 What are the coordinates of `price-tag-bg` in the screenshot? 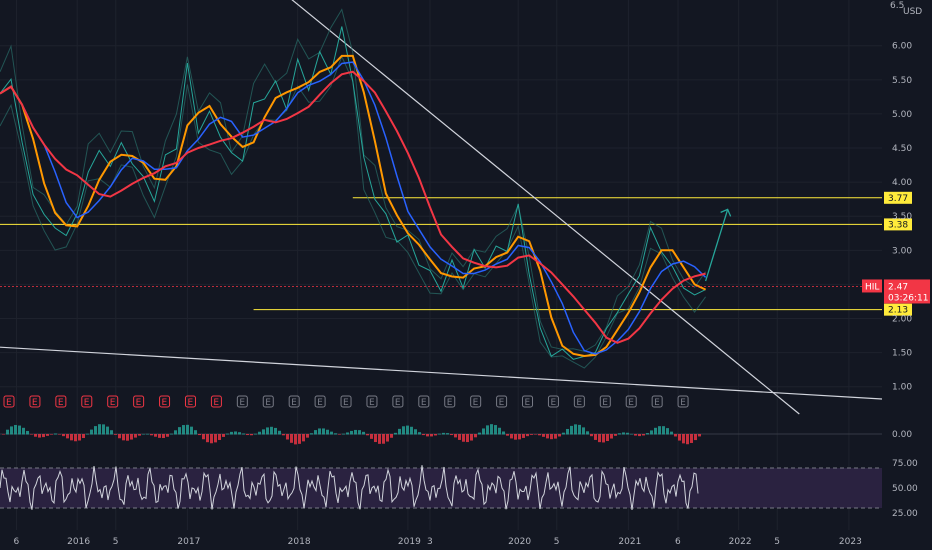 It's located at (907, 291).